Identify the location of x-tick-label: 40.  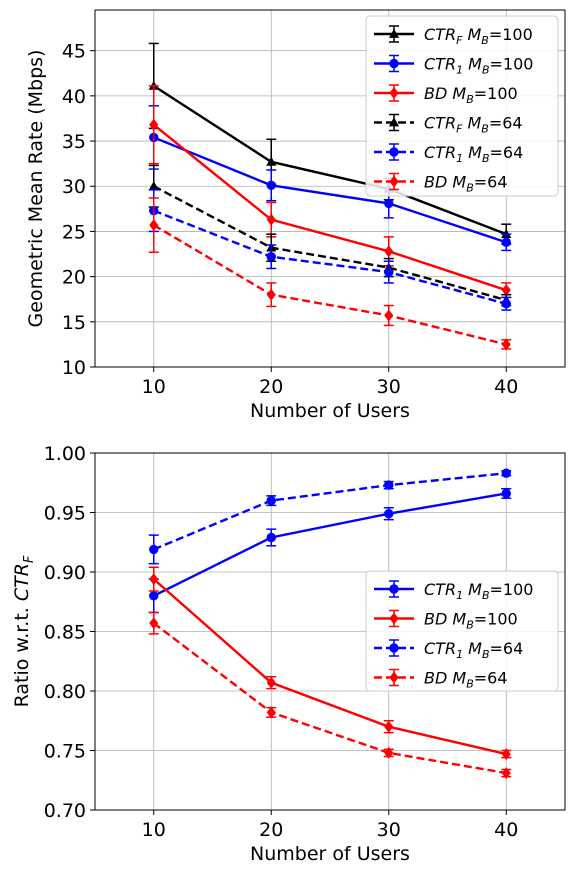
(506, 830).